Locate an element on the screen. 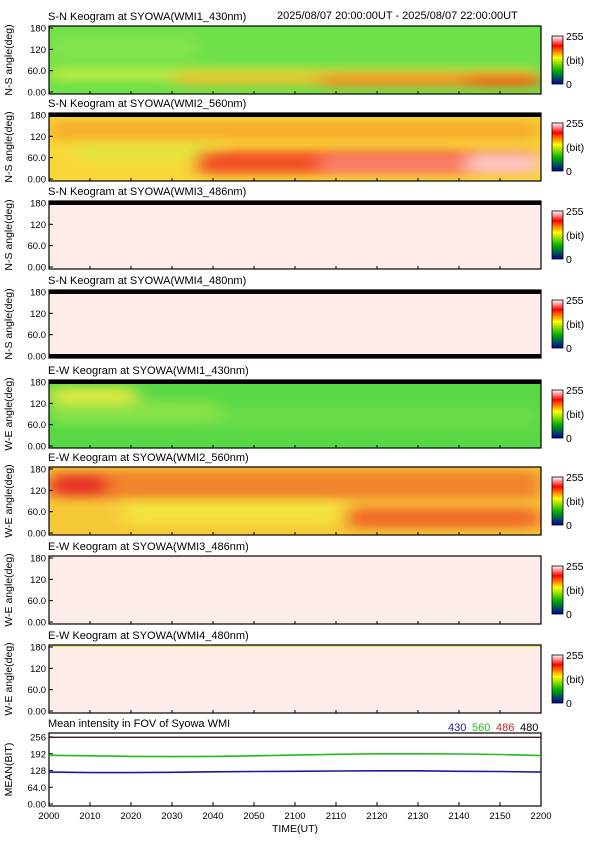 Image resolution: width=595 pixels, height=842 pixels. y-tick-label: 256 is located at coordinates (38, 738).